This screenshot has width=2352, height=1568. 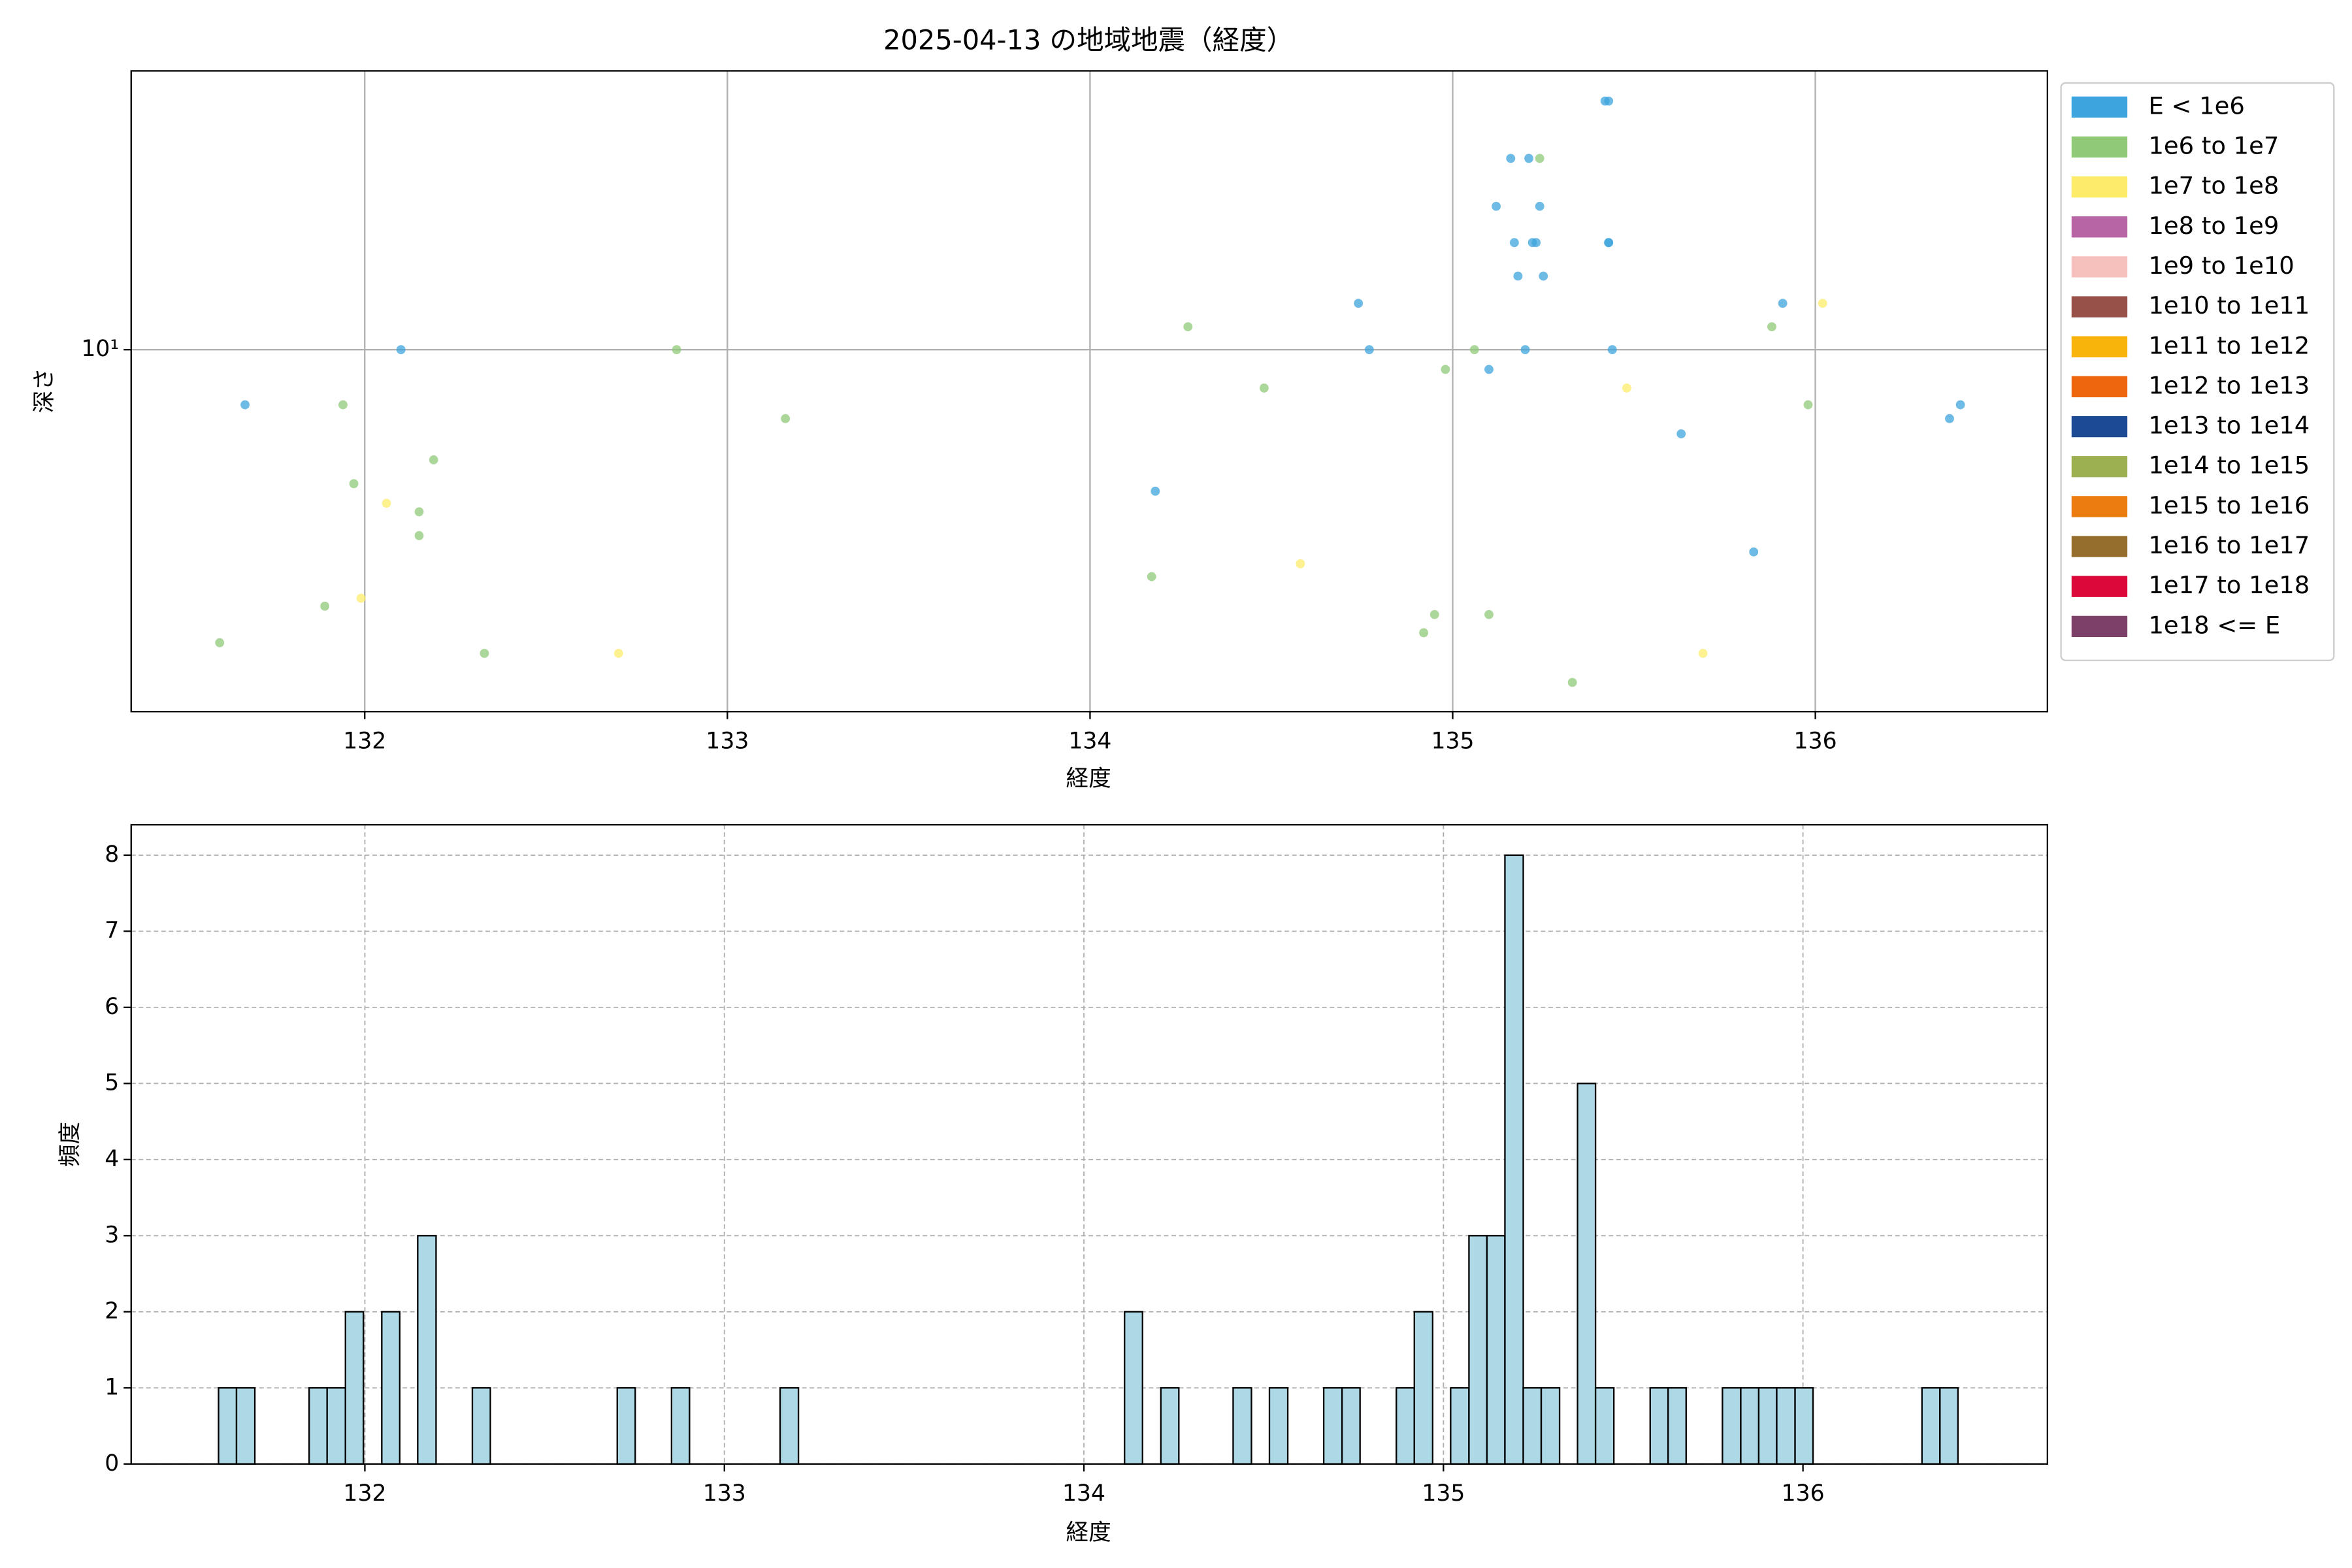 What do you see at coordinates (2196, 105) in the screenshot?
I see `legend-label: E < 1e6` at bounding box center [2196, 105].